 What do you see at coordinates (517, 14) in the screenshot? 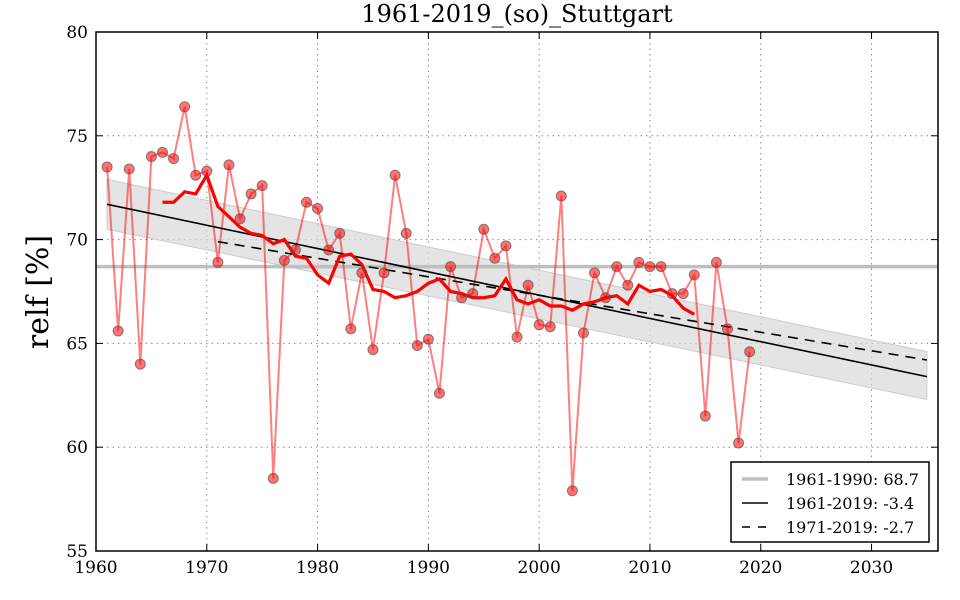
I see `chart-title: 1961-2019_(so)_Stuttgart` at bounding box center [517, 14].